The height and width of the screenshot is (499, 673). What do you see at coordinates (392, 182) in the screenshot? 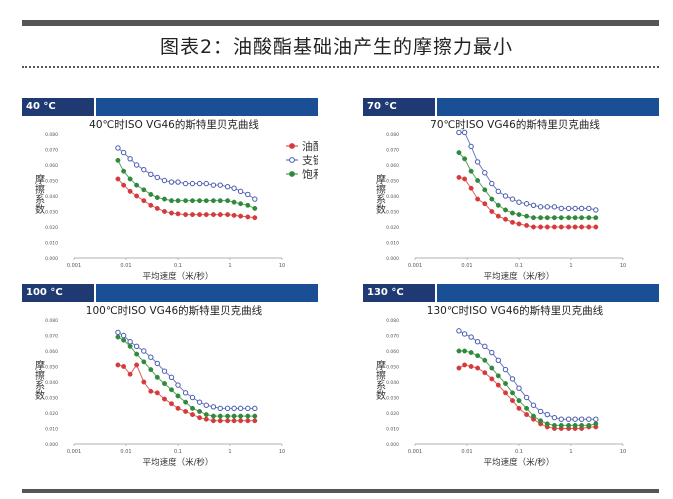
I see `y-tick-label: 0.050` at bounding box center [392, 182].